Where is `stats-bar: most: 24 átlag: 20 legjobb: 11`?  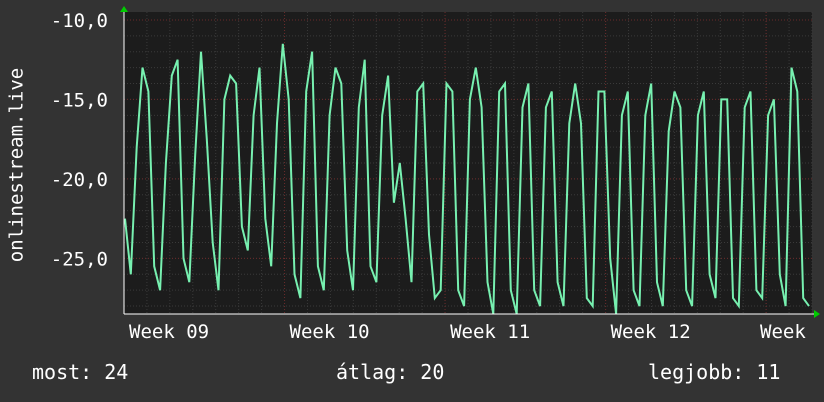
stats-bar: most: 24 átlag: 20 legjobb: 11 is located at coordinates (412, 375).